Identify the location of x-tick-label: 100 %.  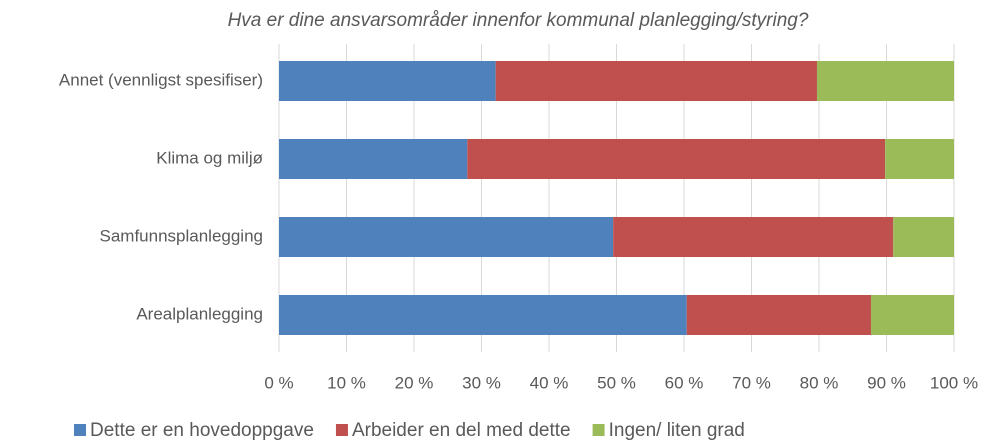
(954, 382).